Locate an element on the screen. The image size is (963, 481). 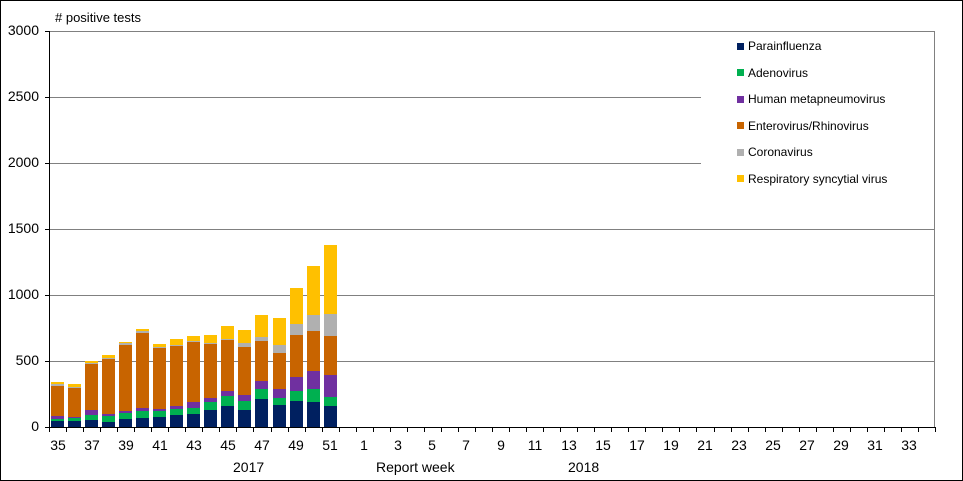
y-tick-label: 500 is located at coordinates (27, 360).